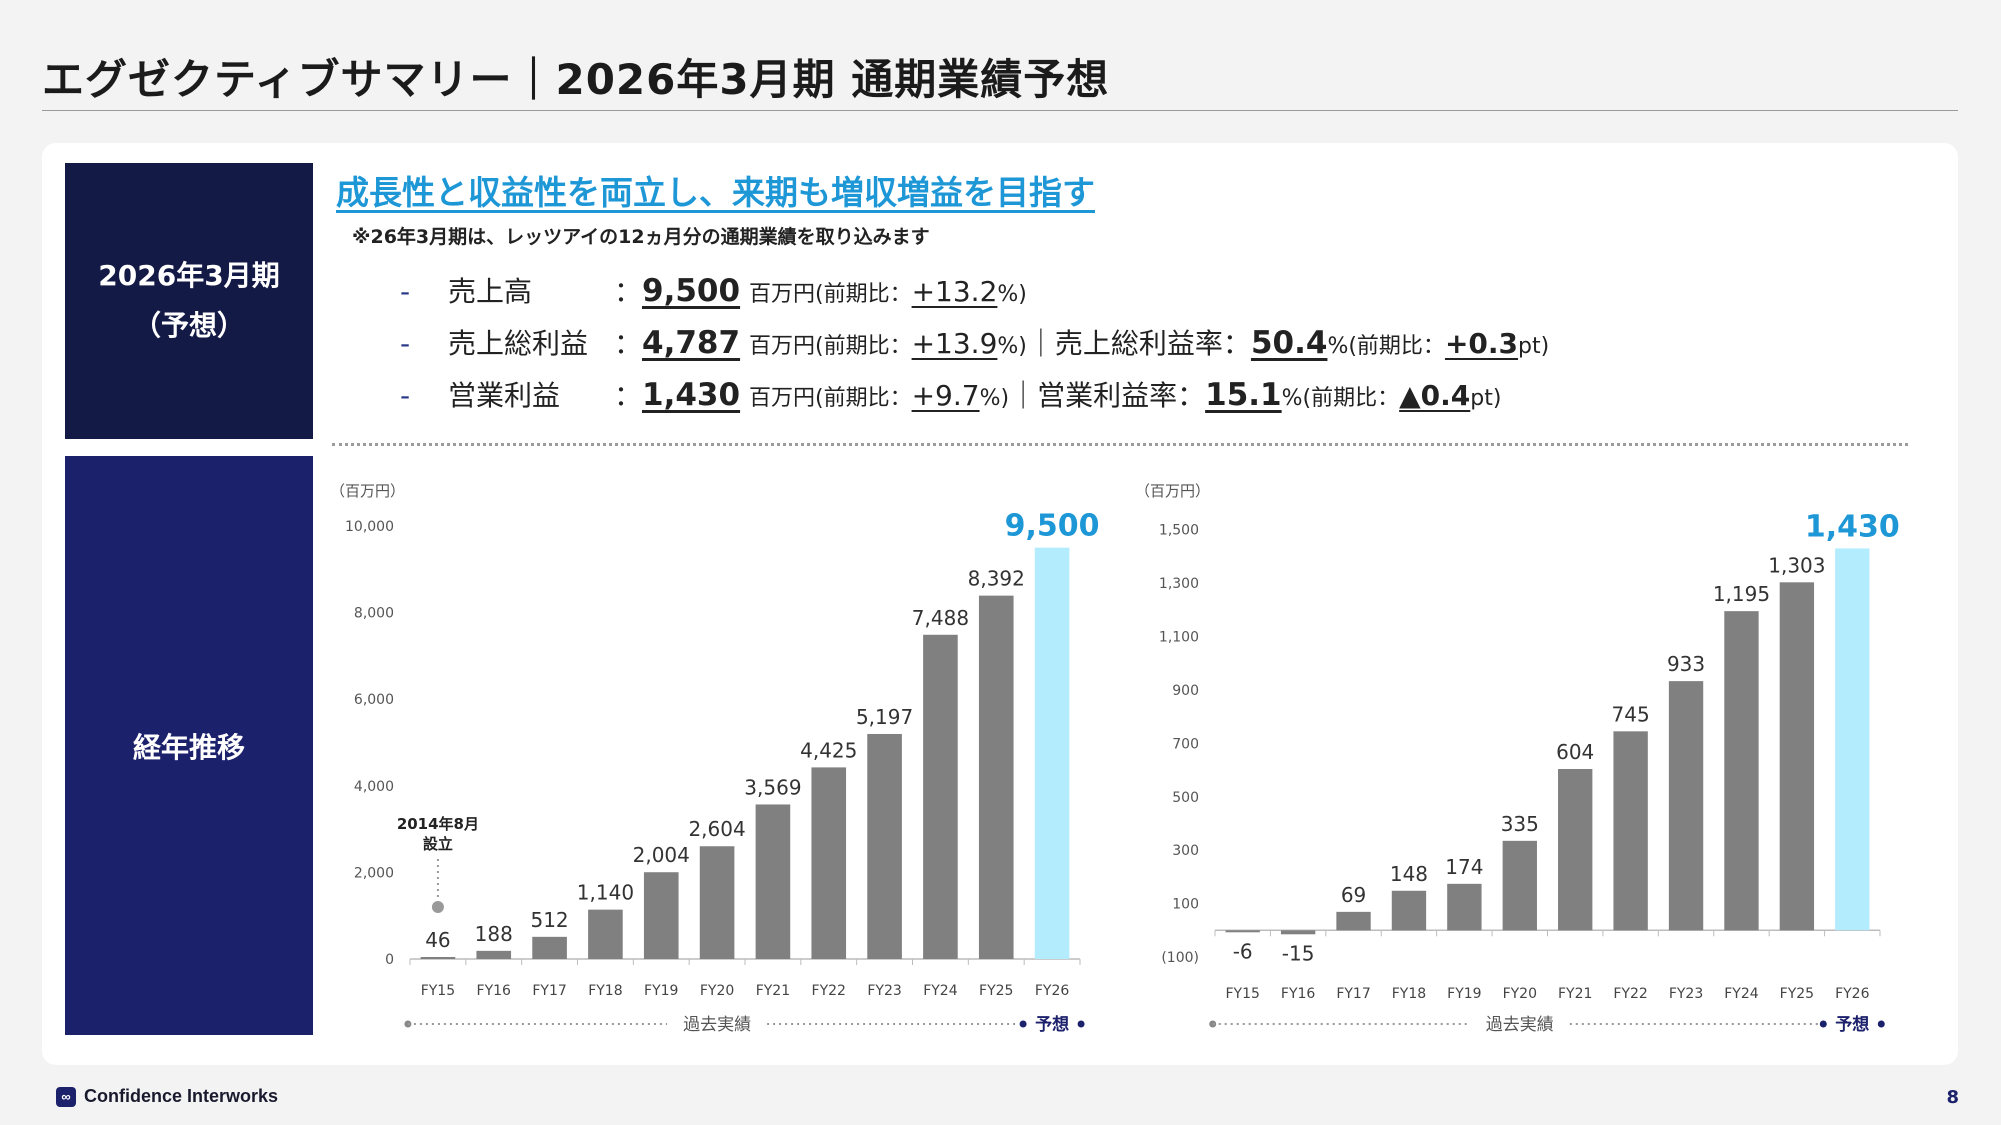  What do you see at coordinates (772, 787) in the screenshot?
I see `value-label: 3,569` at bounding box center [772, 787].